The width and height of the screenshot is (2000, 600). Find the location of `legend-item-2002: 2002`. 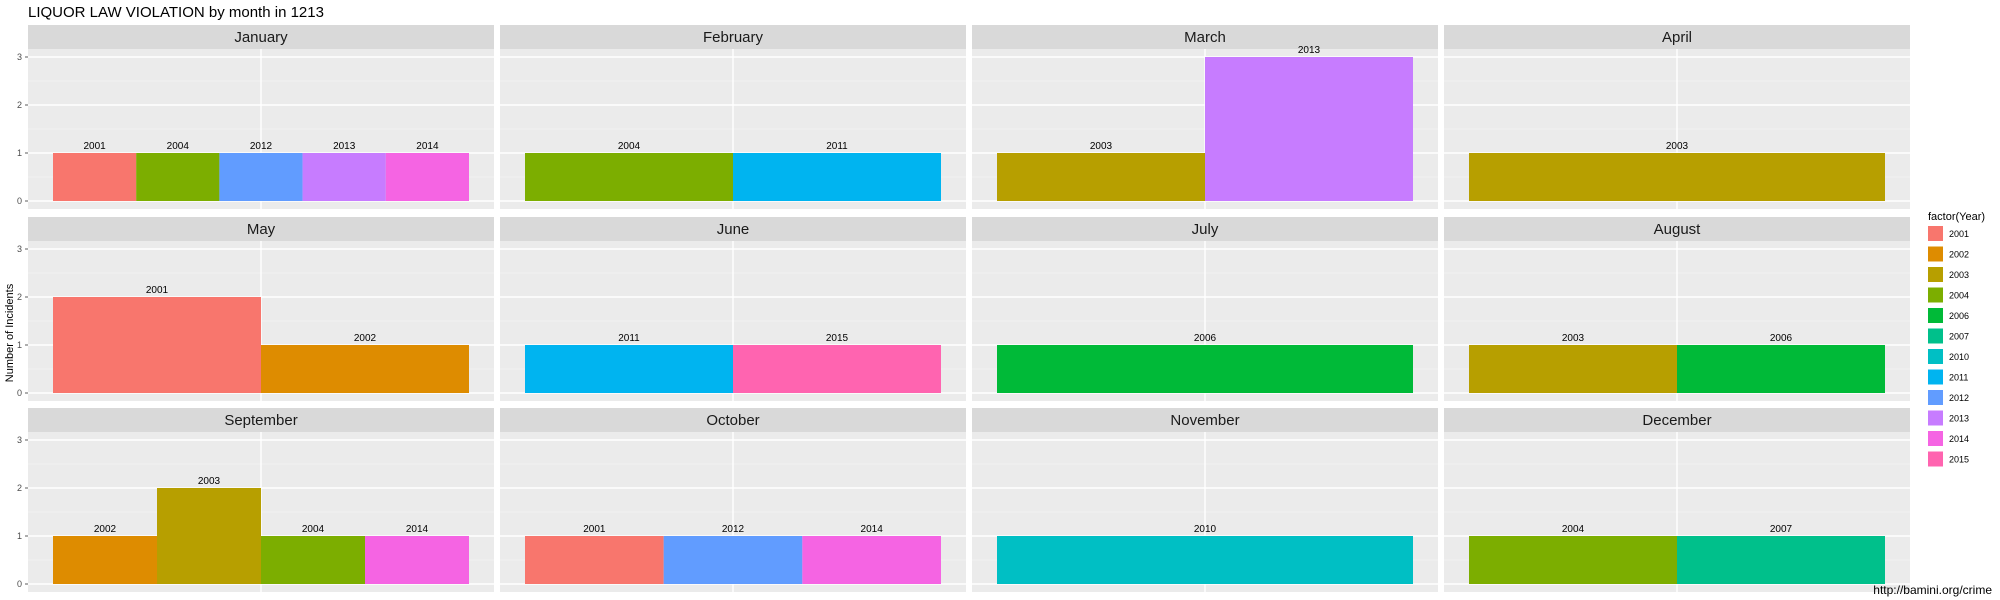

legend-item-2002: 2002 is located at coordinates (1948, 254).